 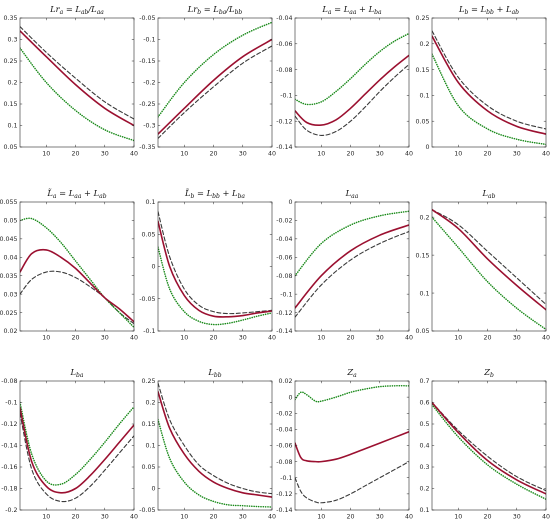 What do you see at coordinates (424, 446) in the screenshot?
I see `y-tick-label: 0.4` at bounding box center [424, 446].